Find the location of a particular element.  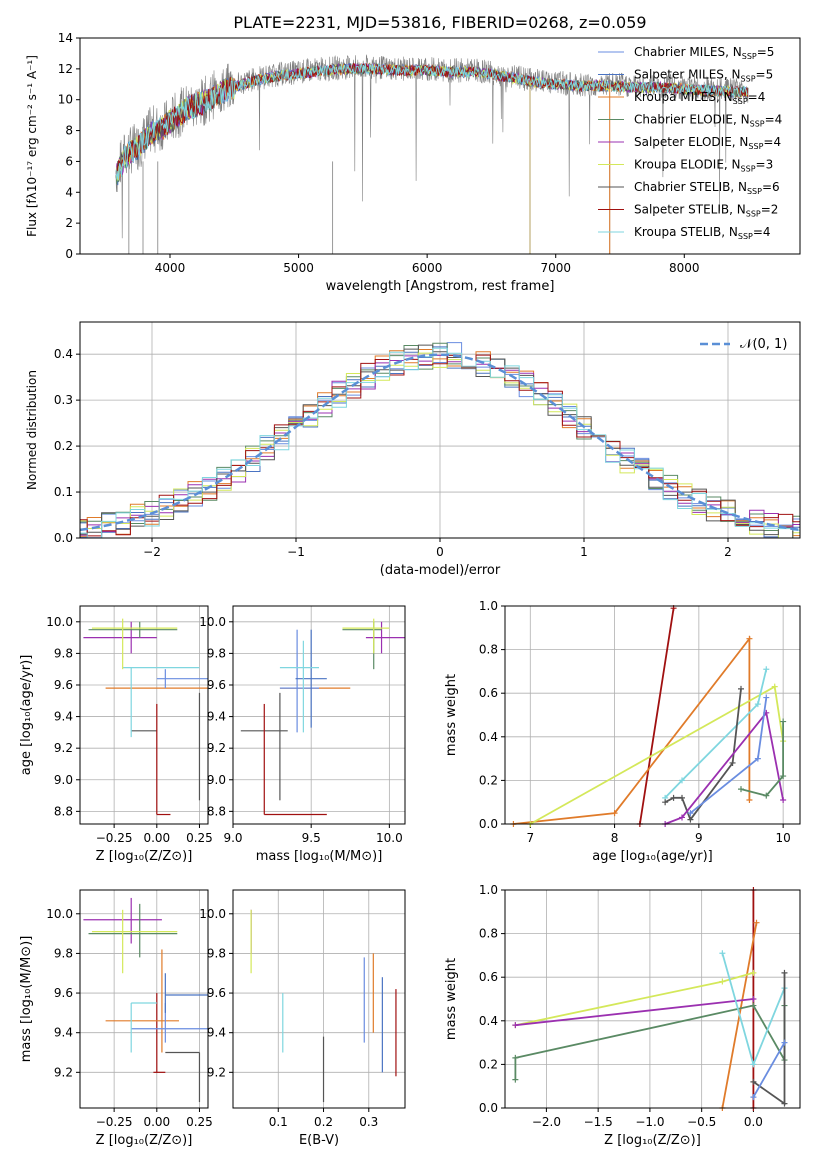

legend-entry: Chabrier STELIB, NSSP=6 is located at coordinates (707, 188).